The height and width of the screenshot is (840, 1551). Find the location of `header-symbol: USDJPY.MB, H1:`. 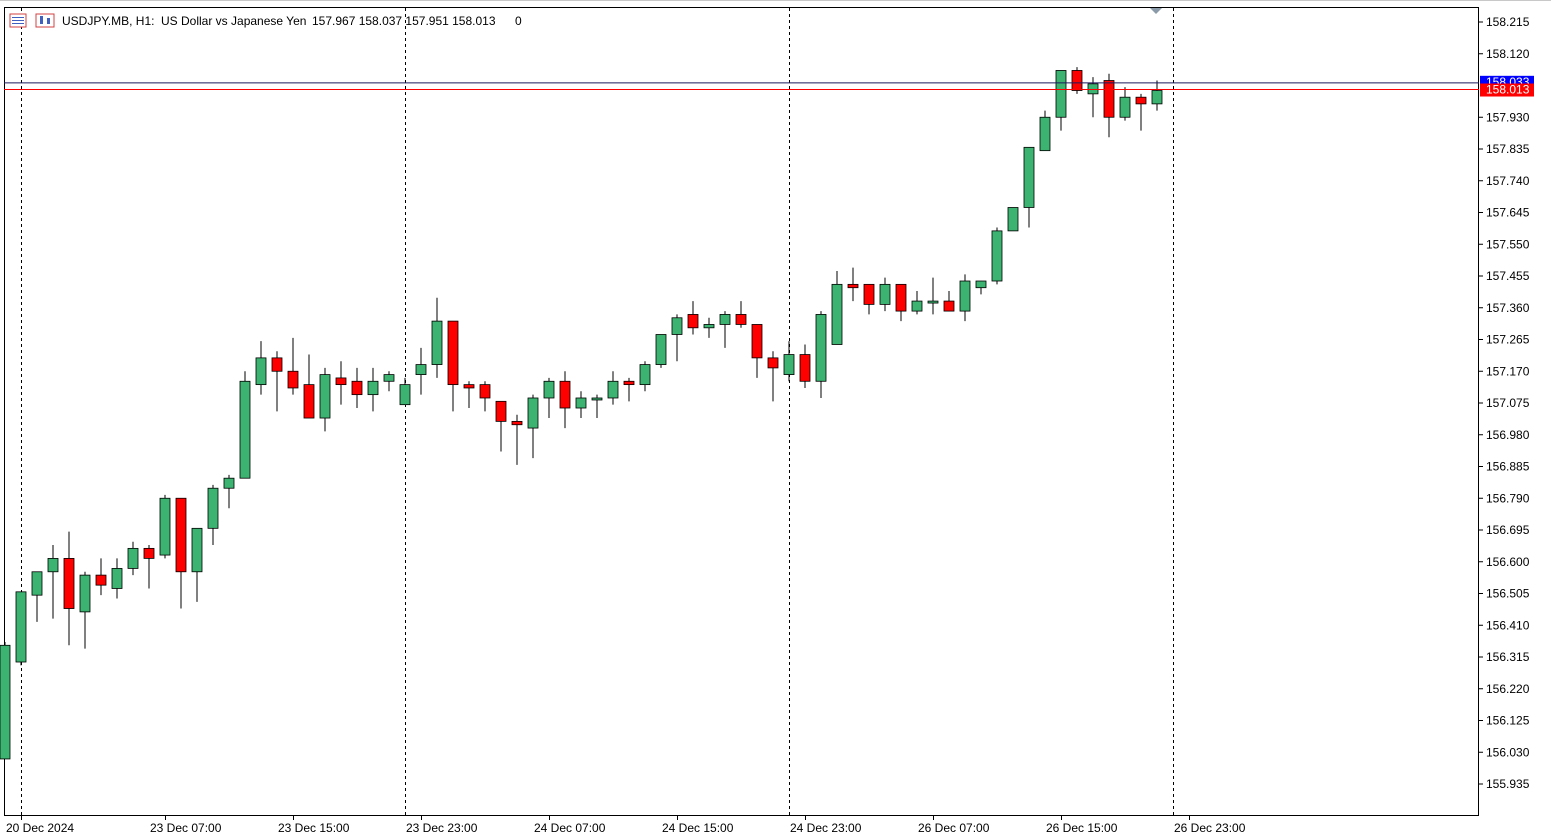

header-symbol: USDJPY.MB, H1: is located at coordinates (108, 21).